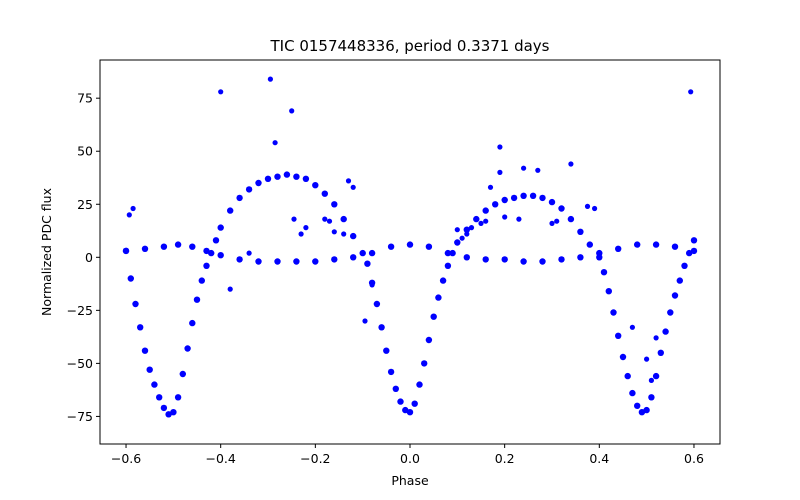 This screenshot has width=800, height=500. I want to click on y-tick-label: 75, so click(85, 98).